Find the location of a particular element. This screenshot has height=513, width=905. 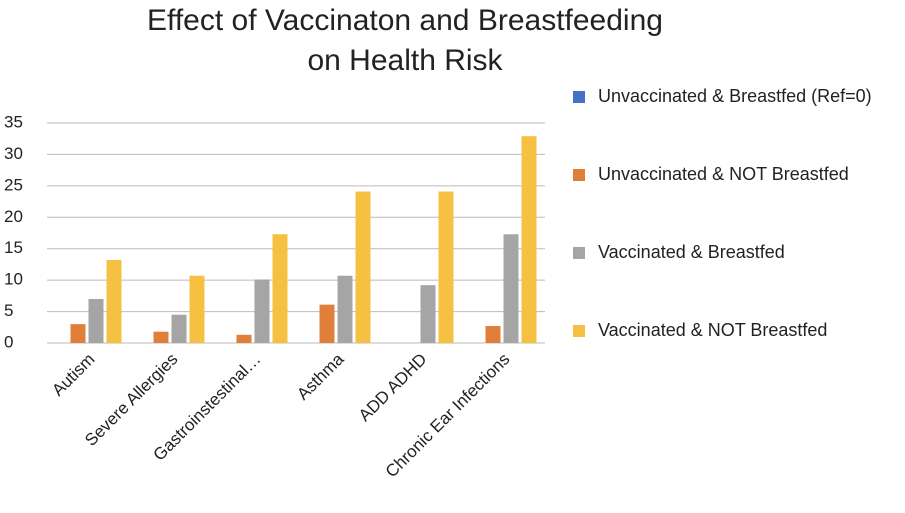

y-tick-label: 35 is located at coordinates (13, 121).